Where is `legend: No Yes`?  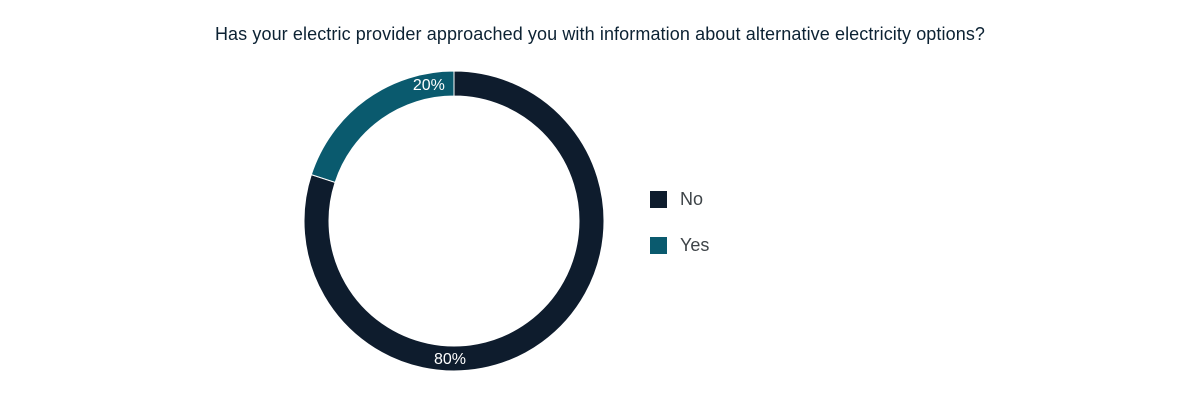 legend: No Yes is located at coordinates (679, 232).